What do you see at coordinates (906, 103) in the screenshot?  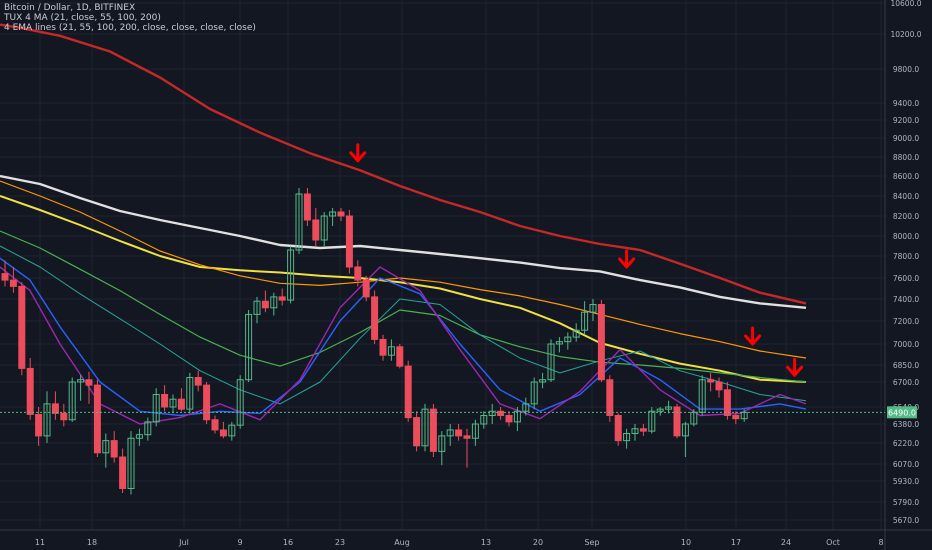 I see `price-tick-label: 9400.0` at bounding box center [906, 103].